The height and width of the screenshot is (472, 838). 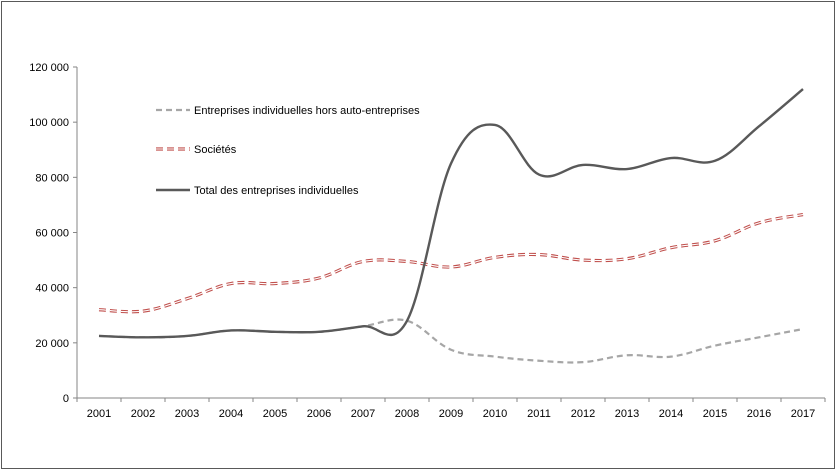 What do you see at coordinates (49, 123) in the screenshot?
I see `y-tick-label: 100 000` at bounding box center [49, 123].